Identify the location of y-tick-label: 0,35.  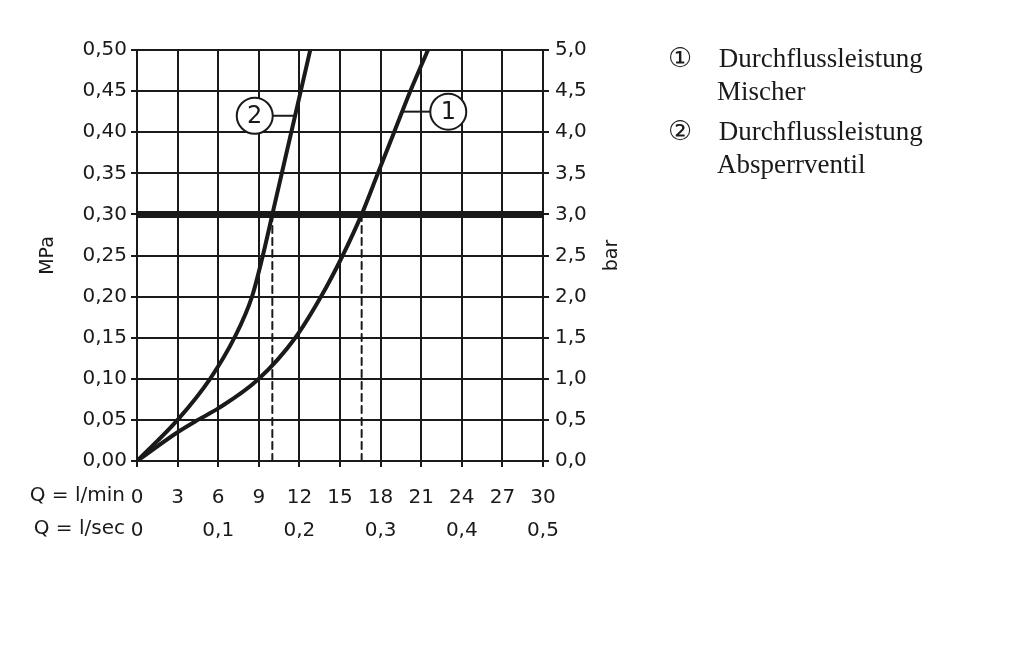
(104, 171).